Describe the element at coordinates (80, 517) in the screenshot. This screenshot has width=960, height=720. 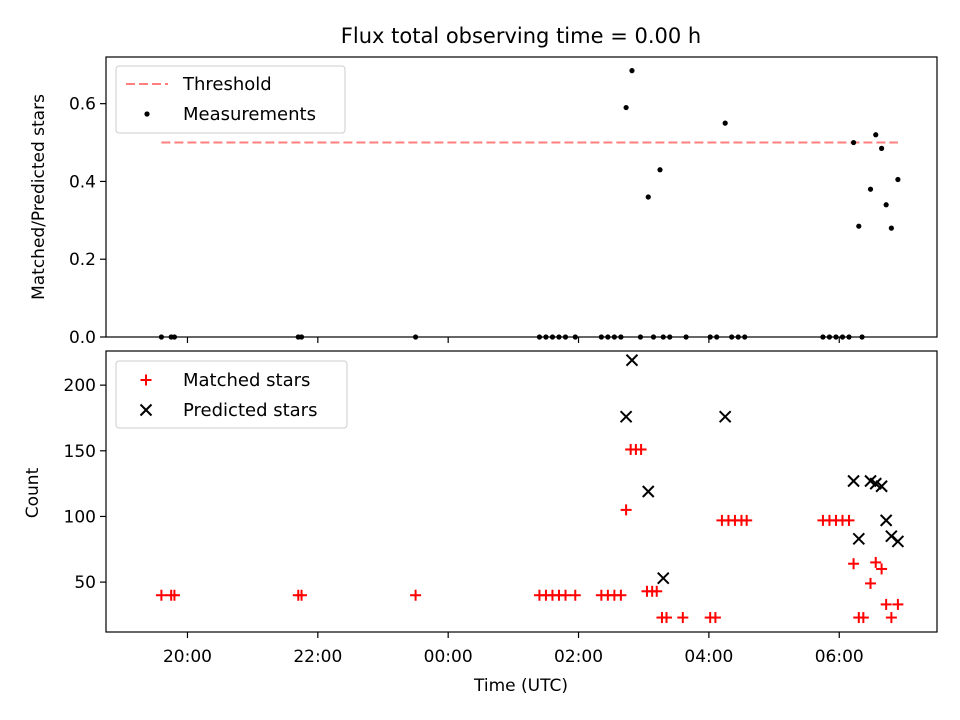
I see `bottom-y-tick-label: 100` at that location.